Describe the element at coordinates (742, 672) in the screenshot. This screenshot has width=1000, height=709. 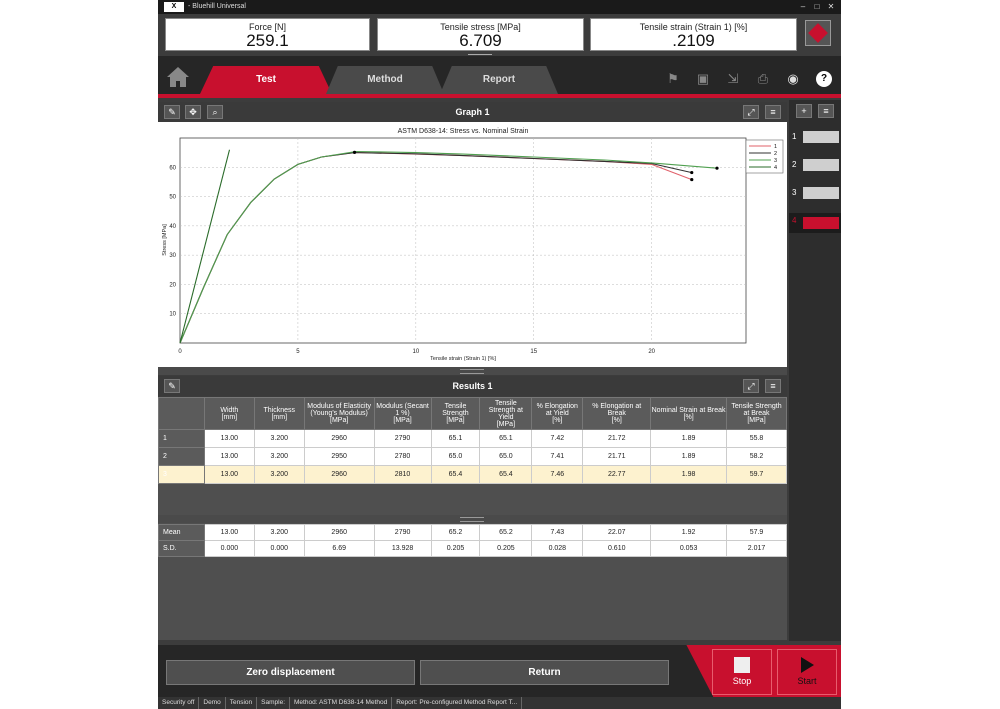
I see `stop-button: Stop` at that location.